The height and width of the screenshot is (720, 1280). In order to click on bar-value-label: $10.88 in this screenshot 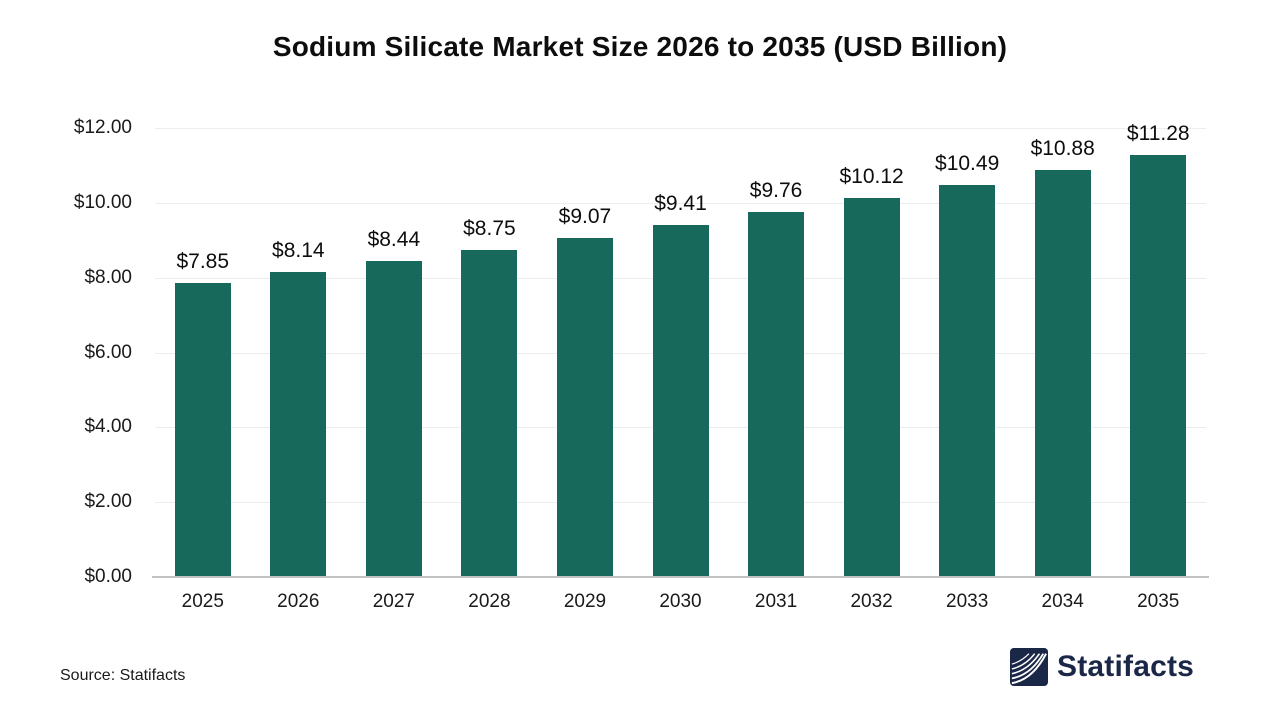, I will do `click(1062, 148)`.